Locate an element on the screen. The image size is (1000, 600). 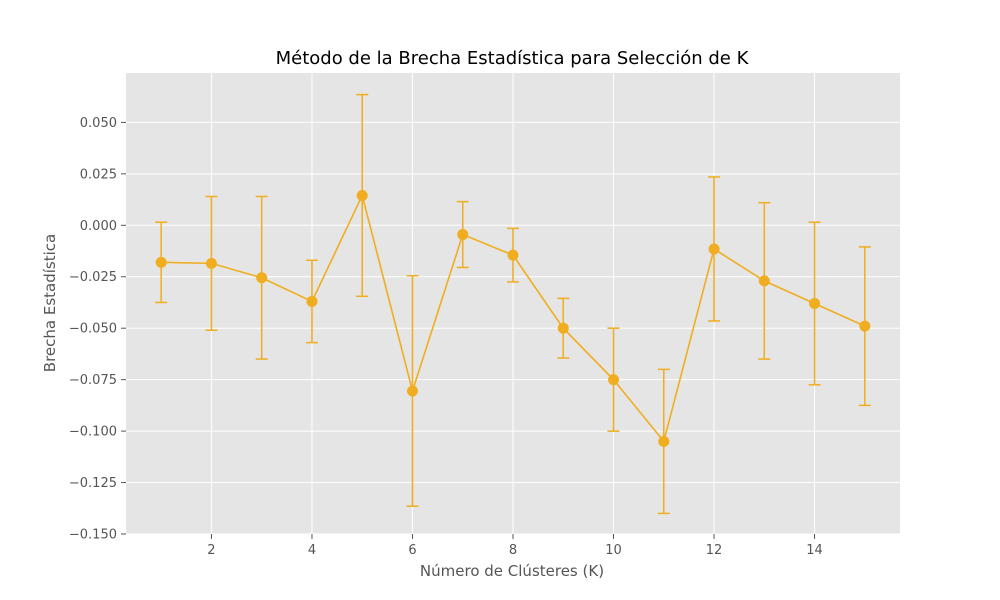
y-tick-label: 0.050 is located at coordinates (98, 123).